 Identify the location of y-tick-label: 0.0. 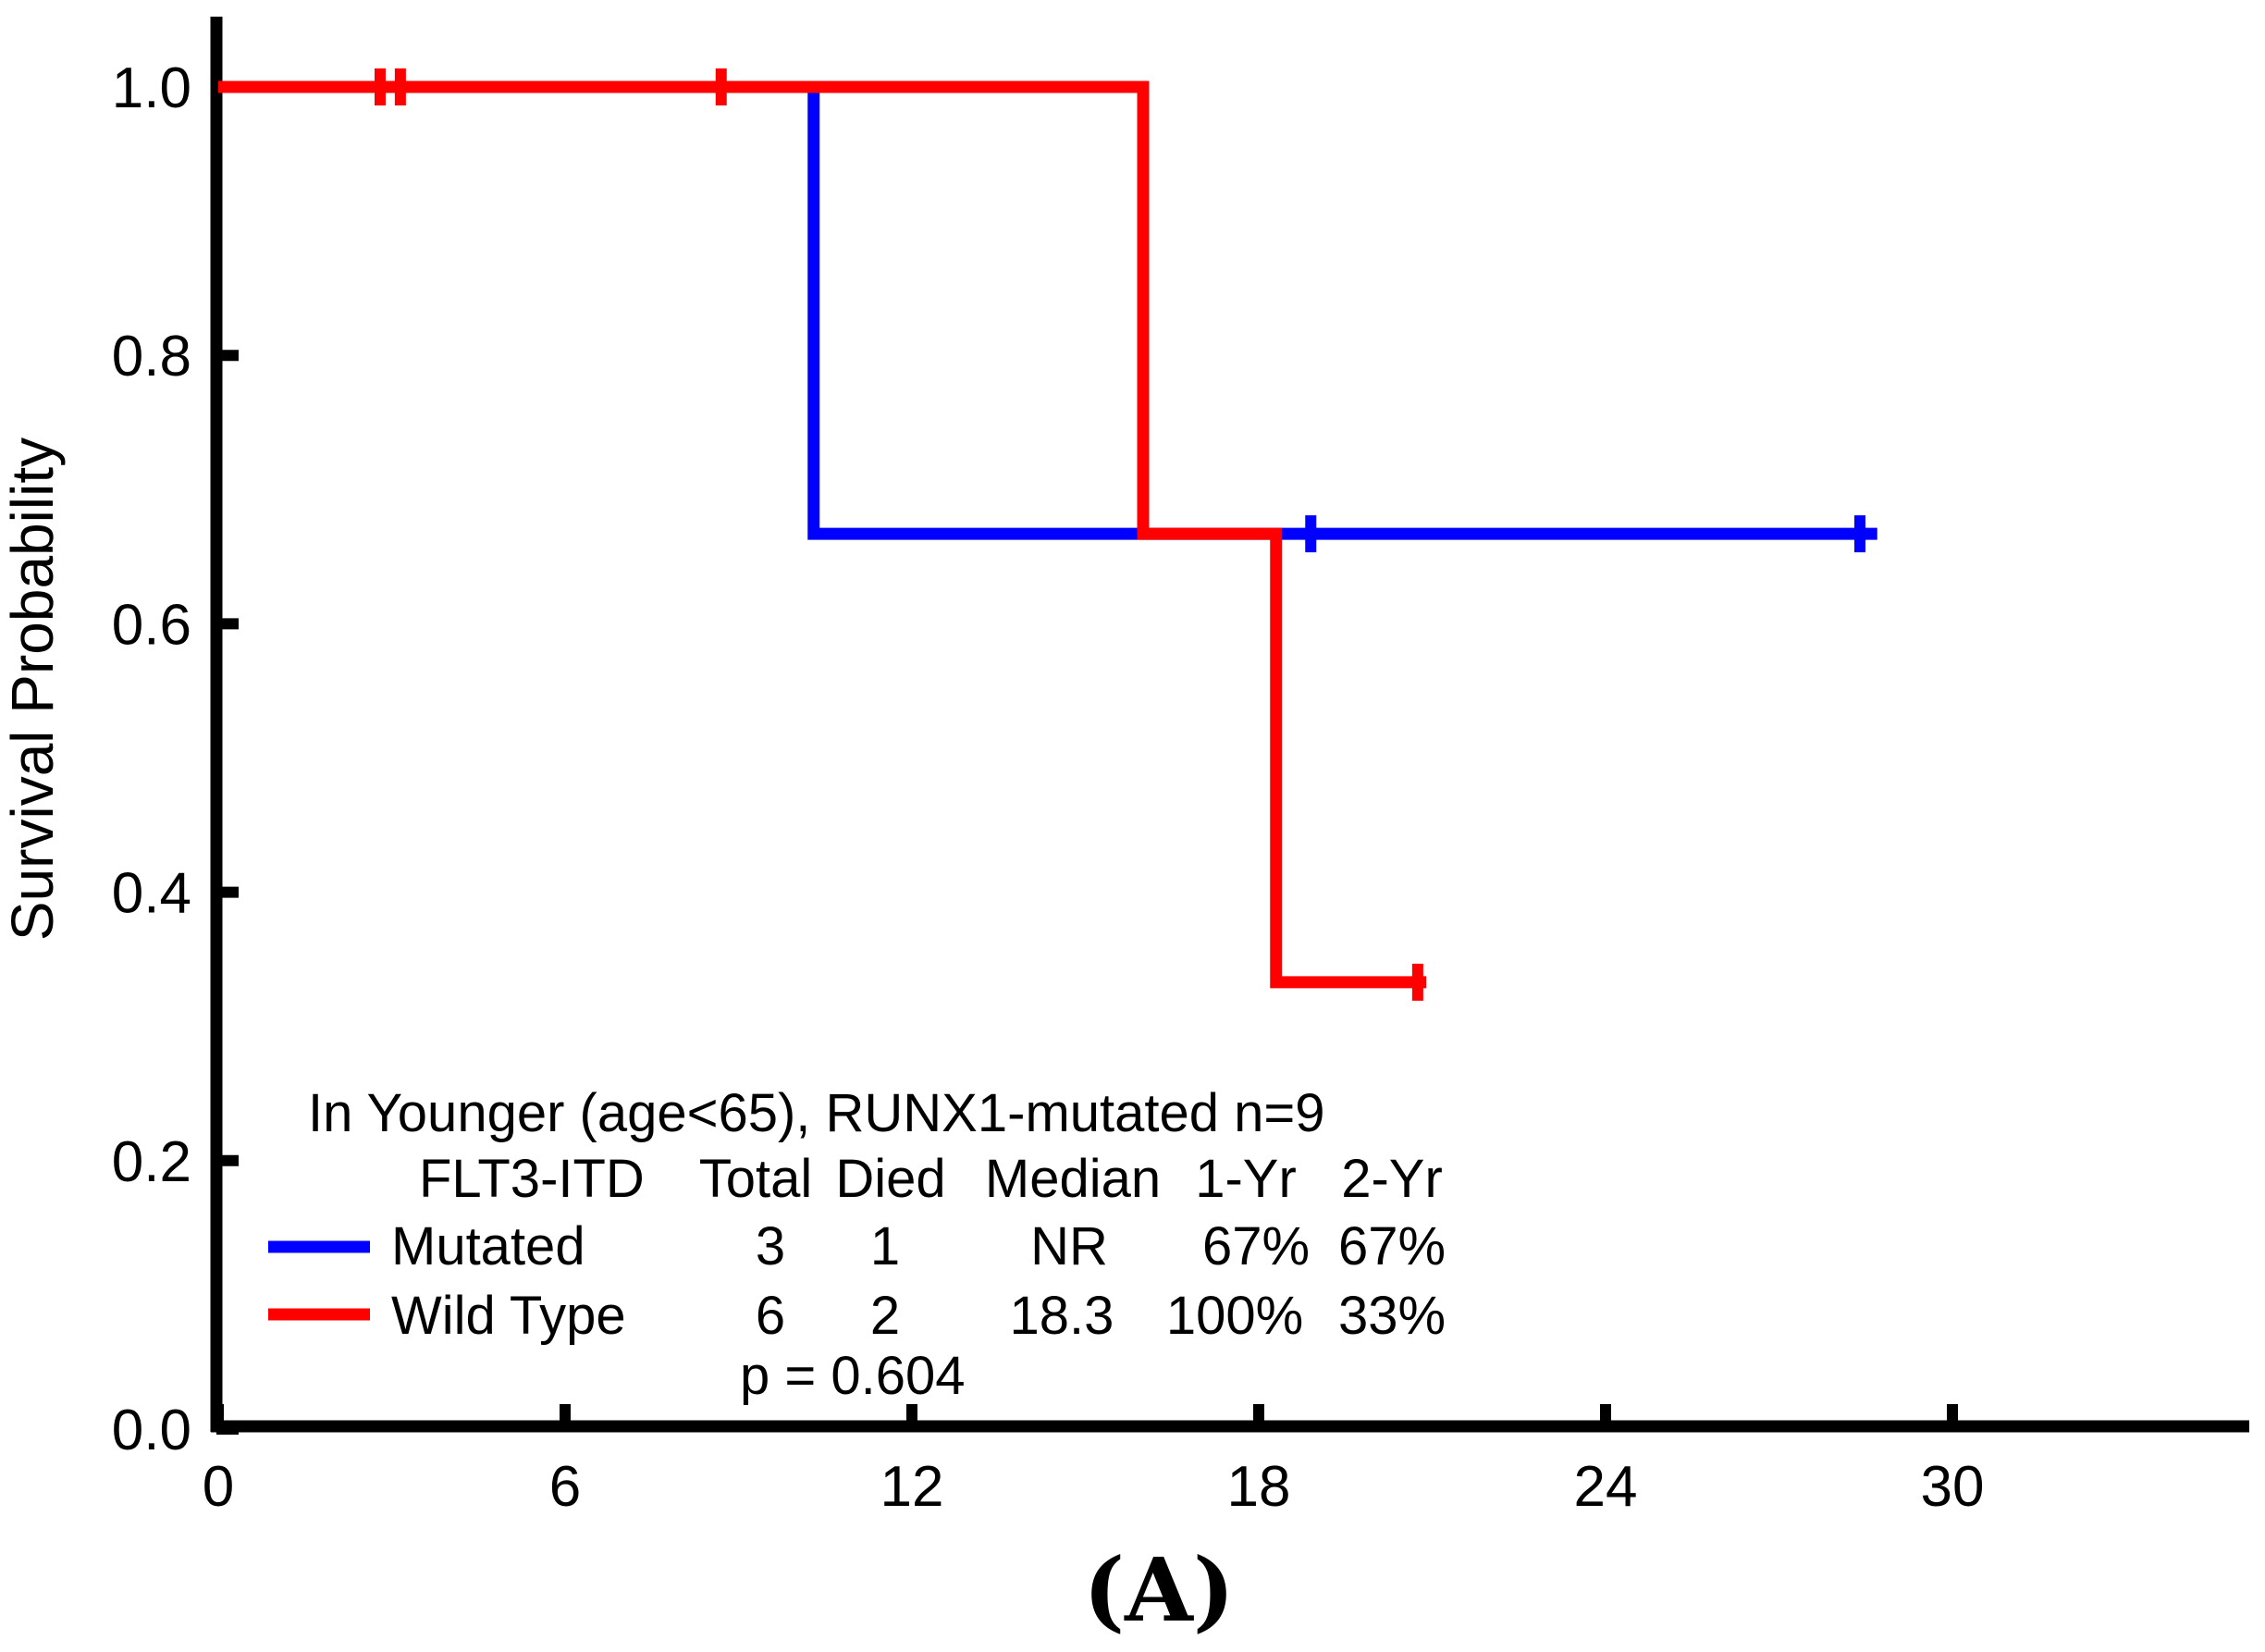
(151, 1430).